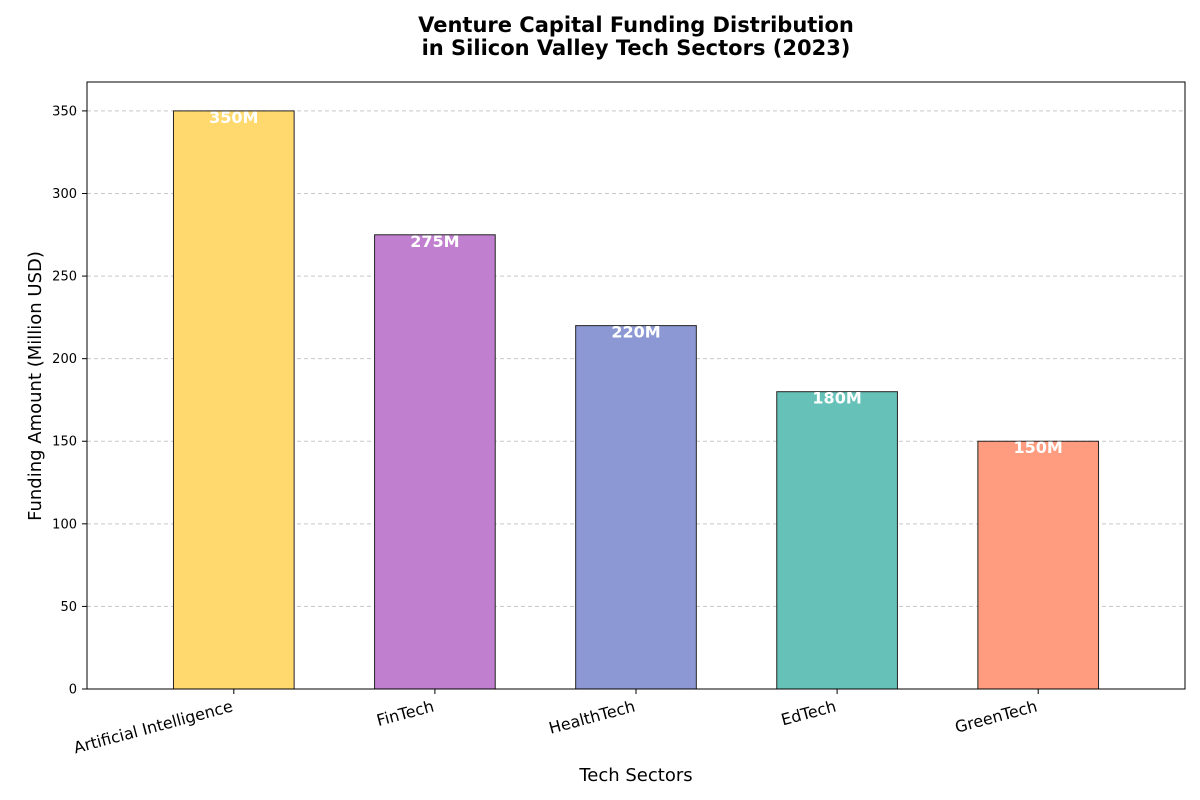  What do you see at coordinates (69, 401) in the screenshot?
I see `y-axis-ticks: 0 50 100 150 200 250 300 350` at bounding box center [69, 401].